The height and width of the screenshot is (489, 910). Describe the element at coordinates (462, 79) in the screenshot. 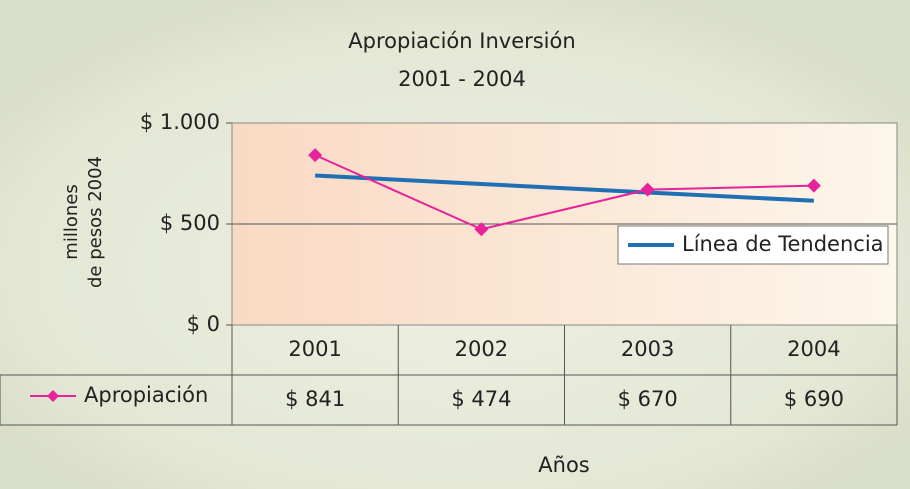

I see `chart-subtitle: 2001 - 2004` at that location.